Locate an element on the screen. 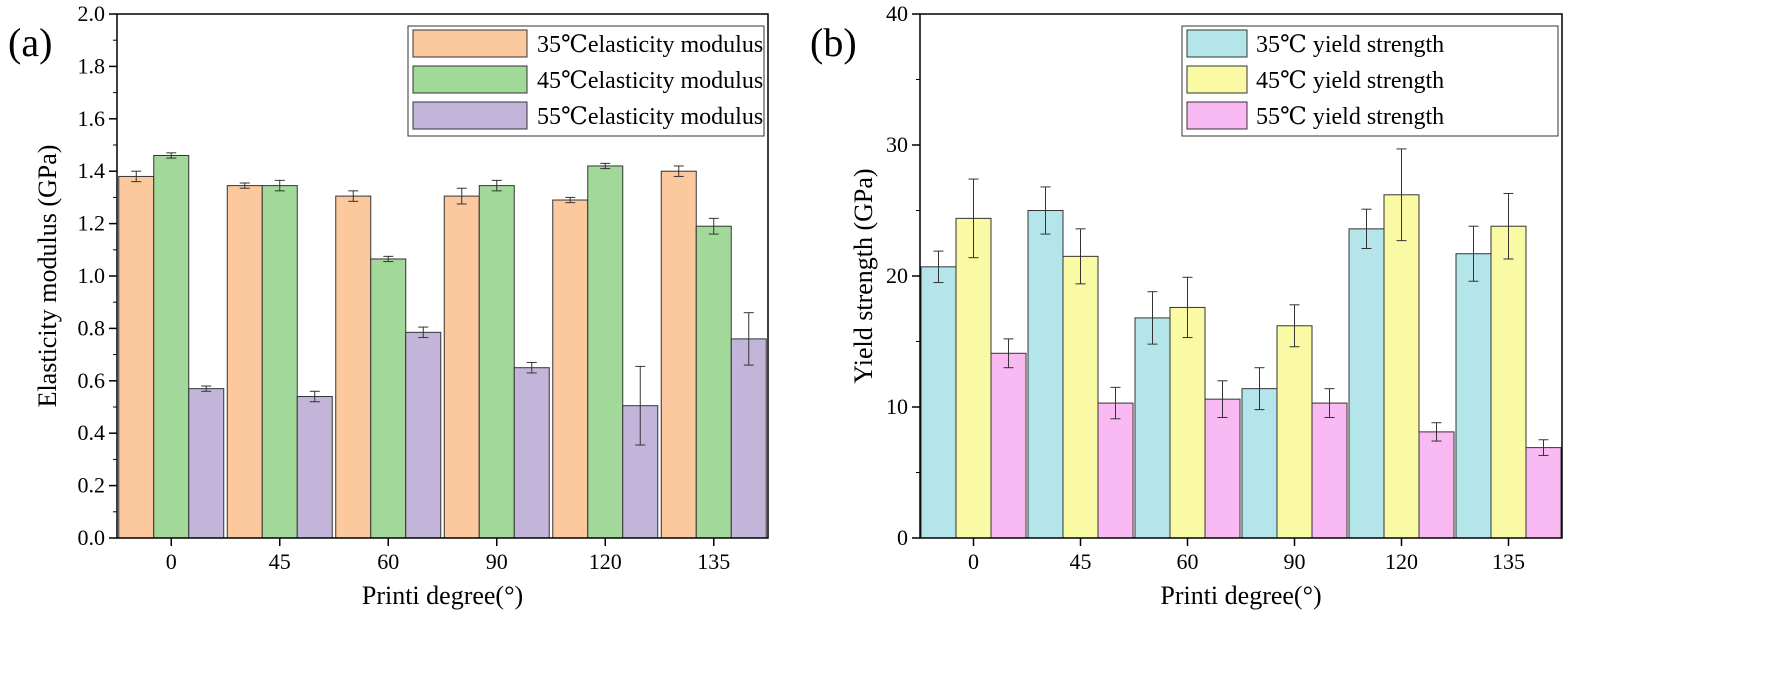  y-tick-label: 1.6 is located at coordinates (92, 118).